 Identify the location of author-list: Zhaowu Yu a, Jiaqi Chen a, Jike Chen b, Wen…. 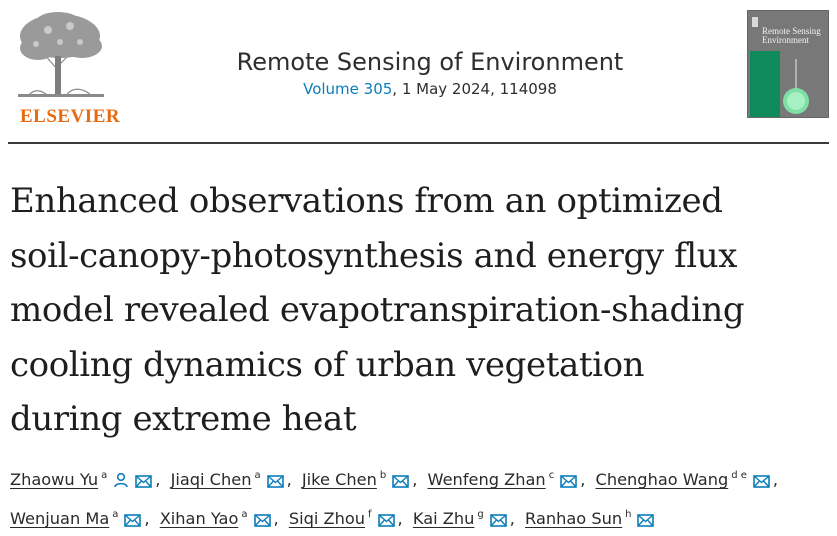
(422, 497).